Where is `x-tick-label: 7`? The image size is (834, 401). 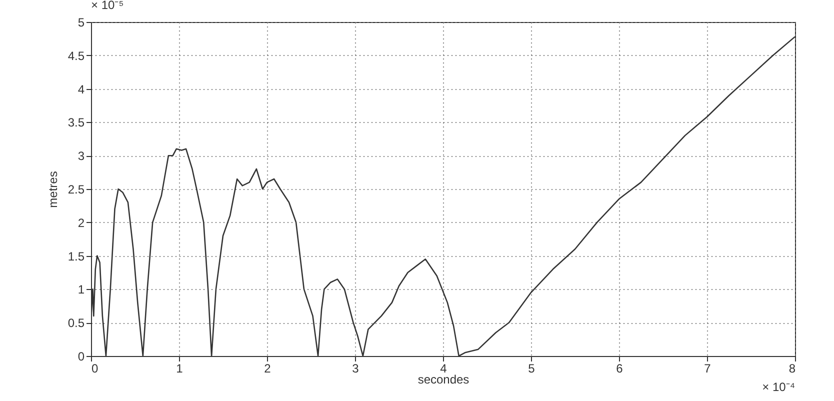
x-tick-label: 7 is located at coordinates (708, 369).